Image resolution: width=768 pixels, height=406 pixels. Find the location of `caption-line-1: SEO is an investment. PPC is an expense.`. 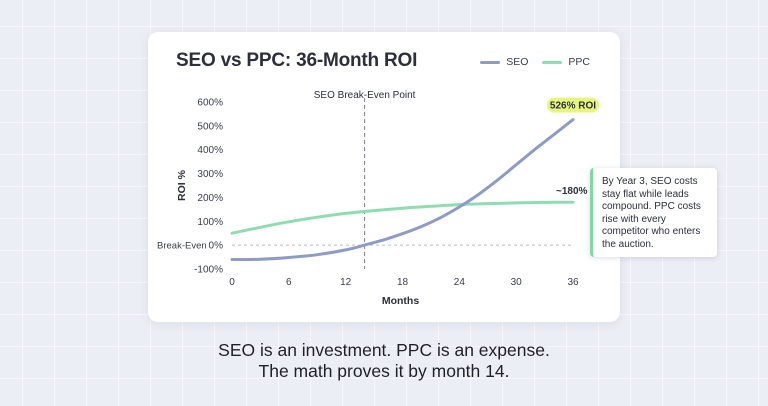

caption-line-1: SEO is an investment. PPC is an expense. is located at coordinates (384, 350).